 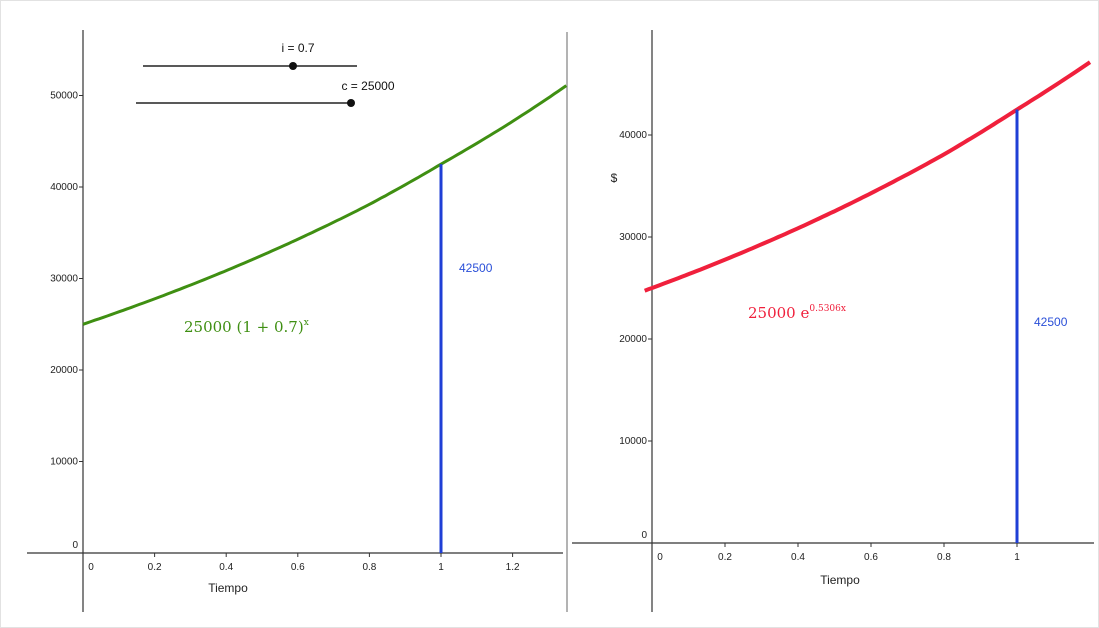 What do you see at coordinates (228, 588) in the screenshot?
I see `left-x-axis-title: Tiempo` at bounding box center [228, 588].